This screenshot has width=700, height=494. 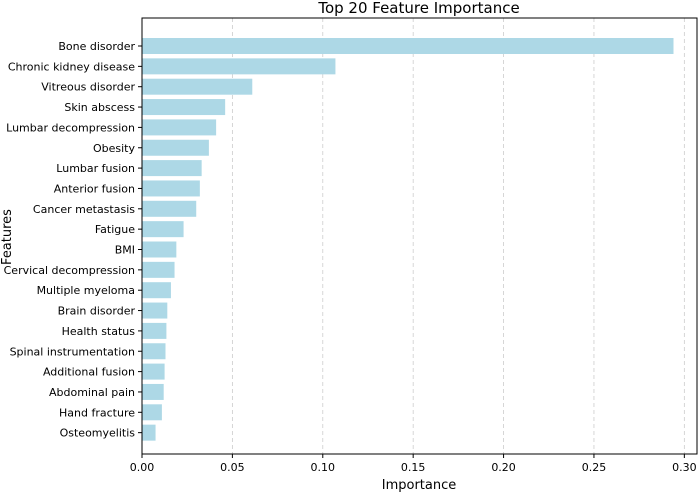 I want to click on y-tick-label: Abdominal pain, so click(x=92, y=392).